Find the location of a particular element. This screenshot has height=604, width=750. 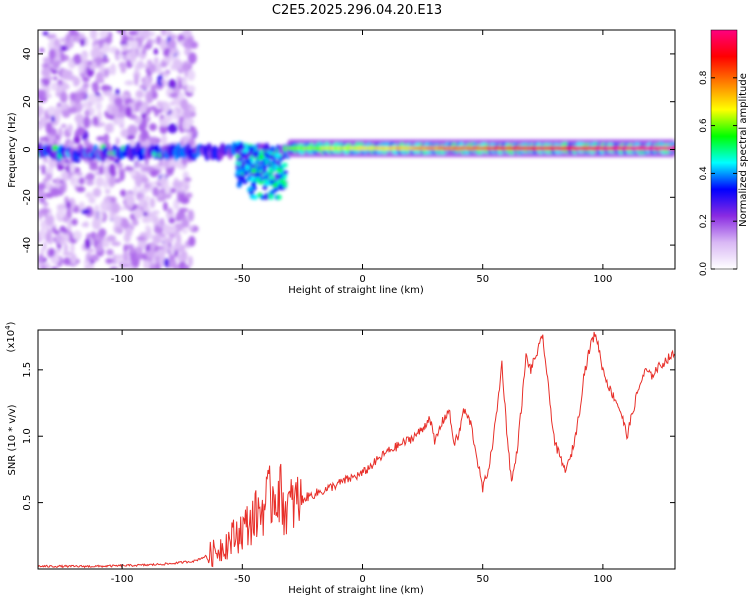

y-tick-label: 1.5 is located at coordinates (27, 370).